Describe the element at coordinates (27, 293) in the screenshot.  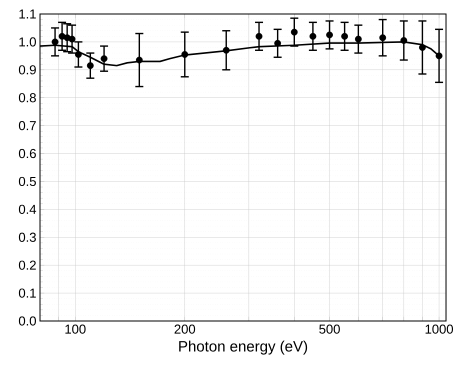
I see `y-tick-label: 0.1` at that location.